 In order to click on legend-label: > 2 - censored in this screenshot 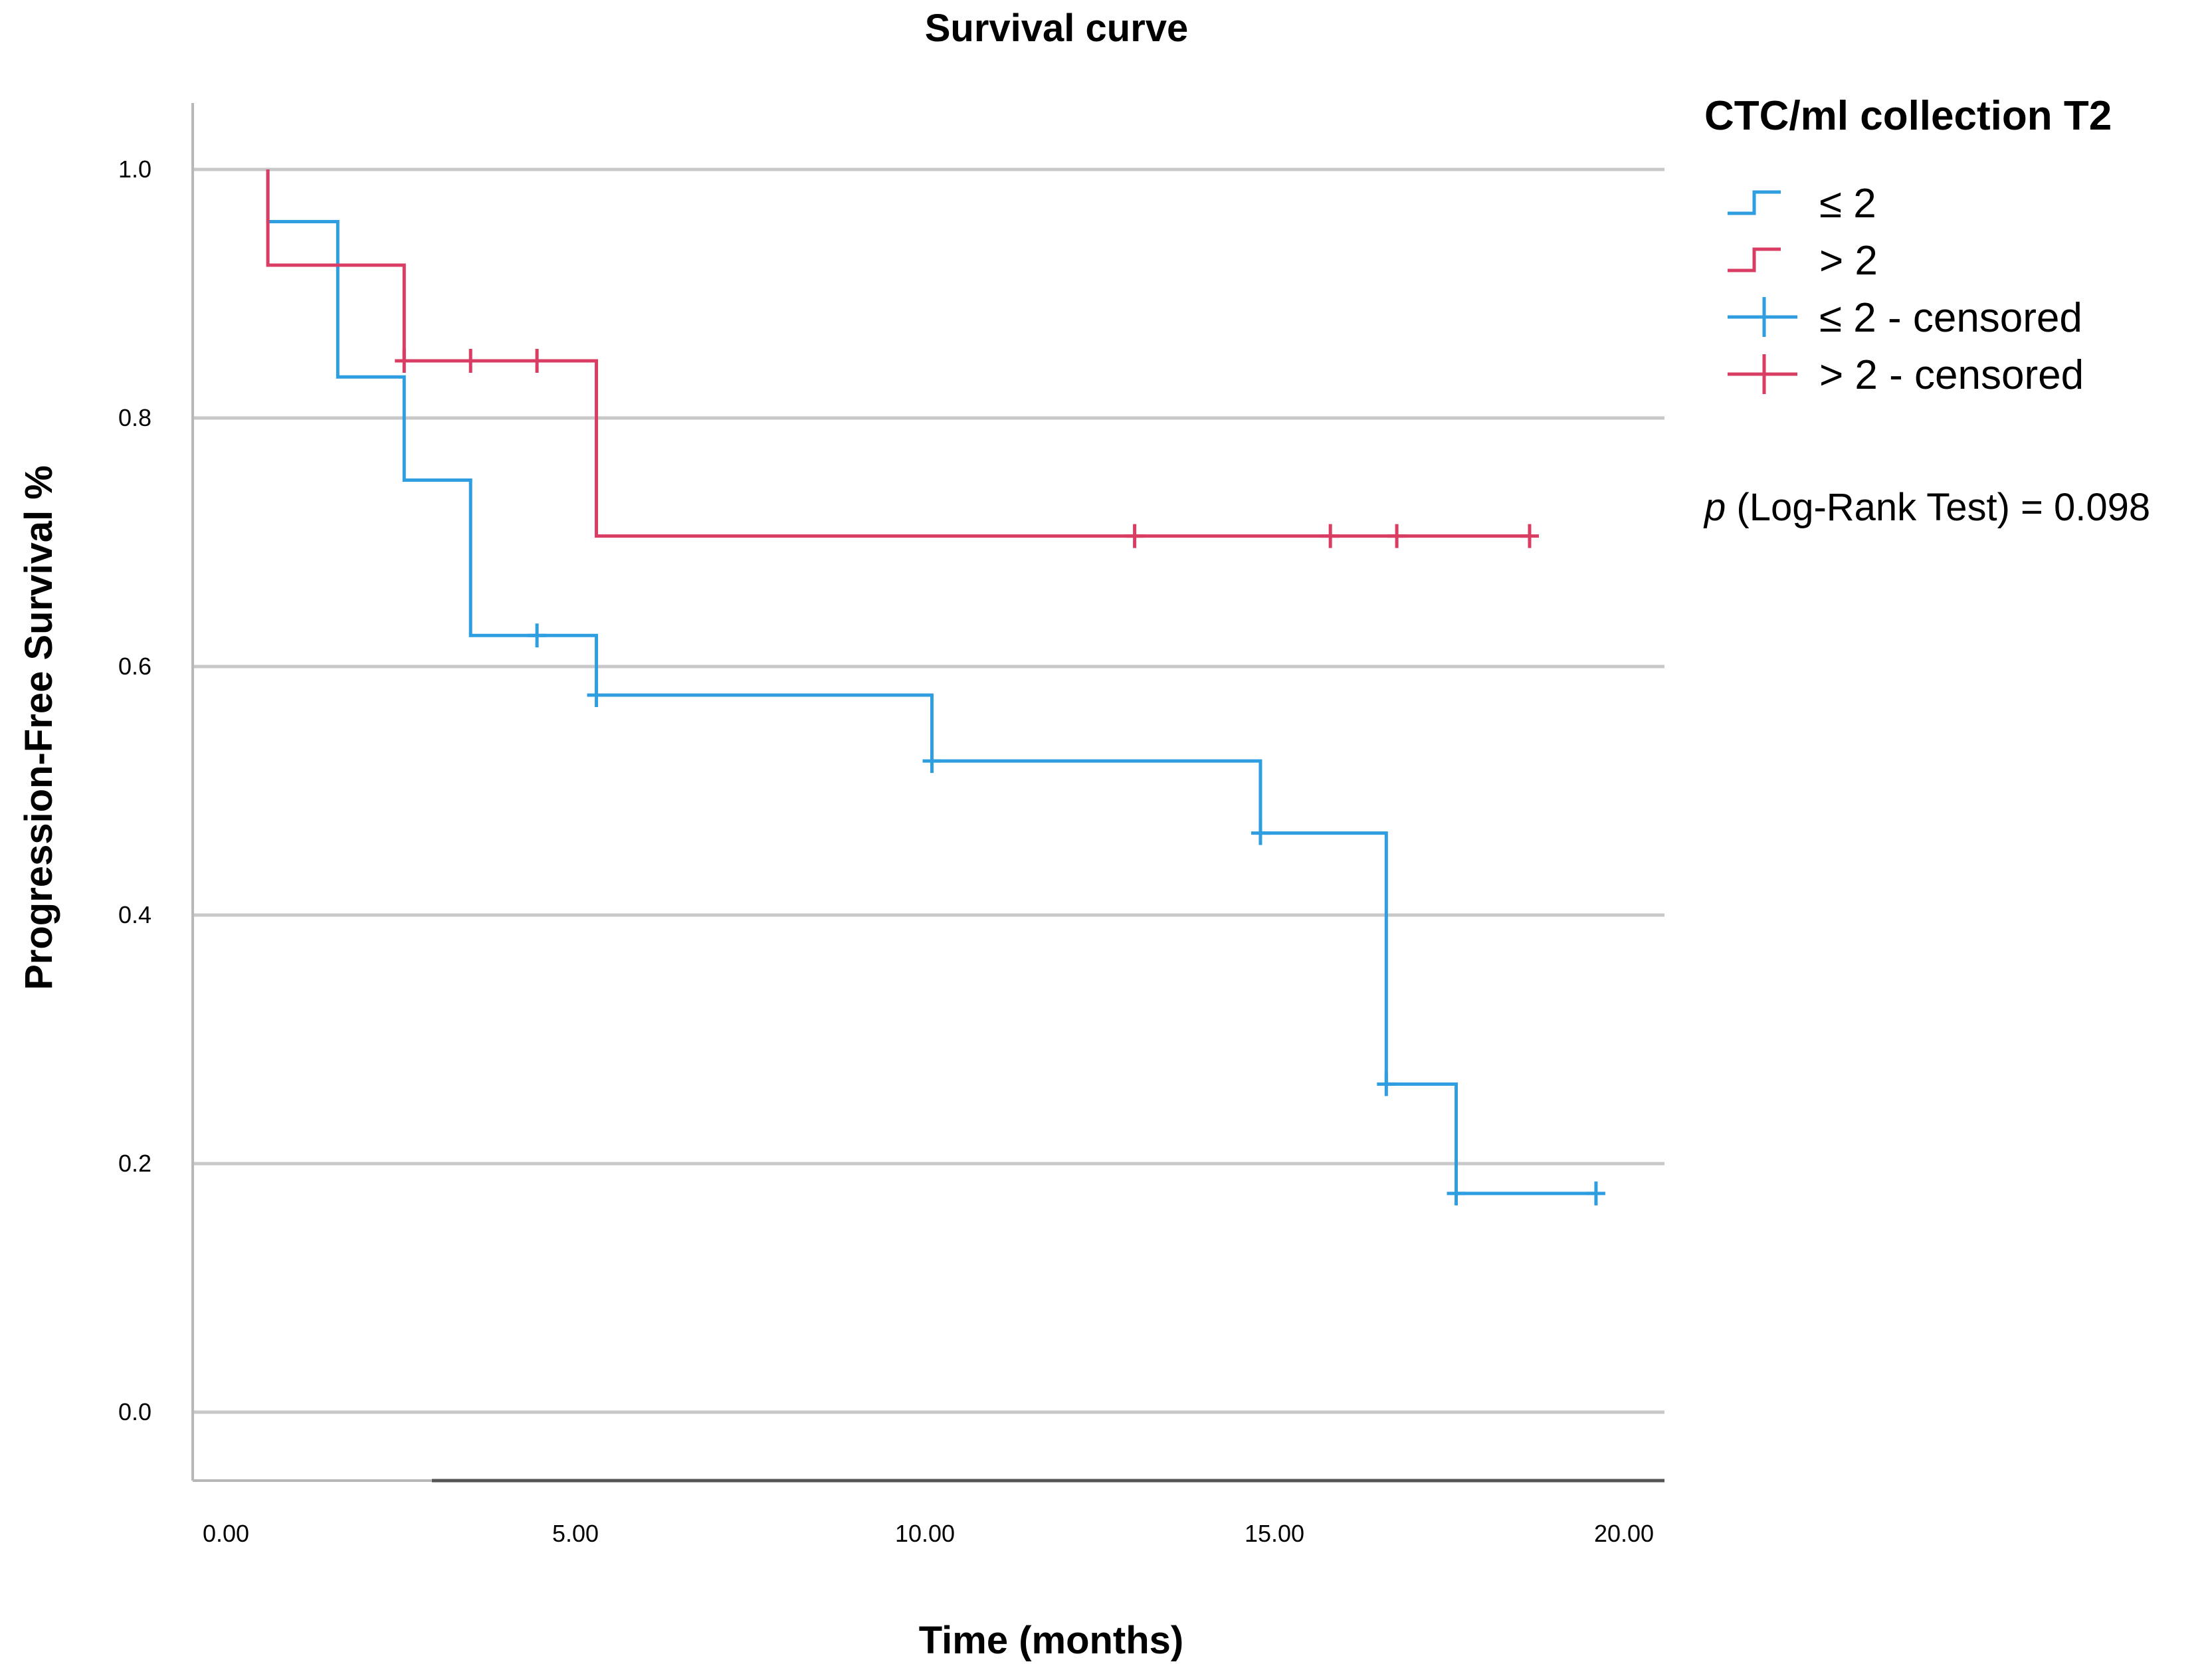, I will do `click(1952, 375)`.